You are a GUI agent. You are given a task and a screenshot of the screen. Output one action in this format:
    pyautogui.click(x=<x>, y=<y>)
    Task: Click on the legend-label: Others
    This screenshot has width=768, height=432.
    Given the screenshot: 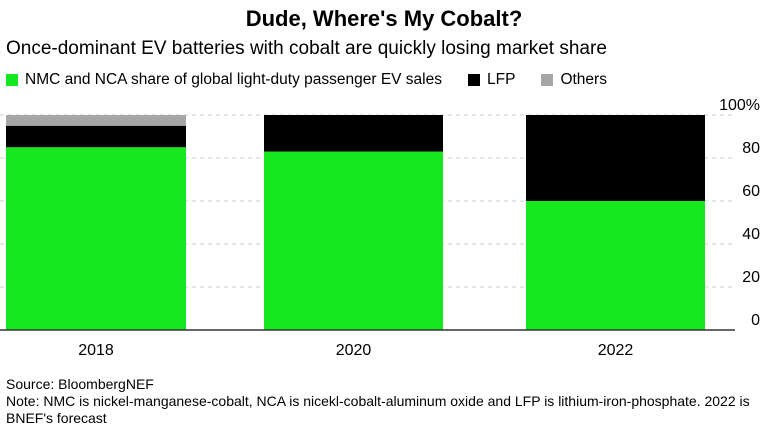 What is the action you would take?
    pyautogui.click(x=583, y=79)
    